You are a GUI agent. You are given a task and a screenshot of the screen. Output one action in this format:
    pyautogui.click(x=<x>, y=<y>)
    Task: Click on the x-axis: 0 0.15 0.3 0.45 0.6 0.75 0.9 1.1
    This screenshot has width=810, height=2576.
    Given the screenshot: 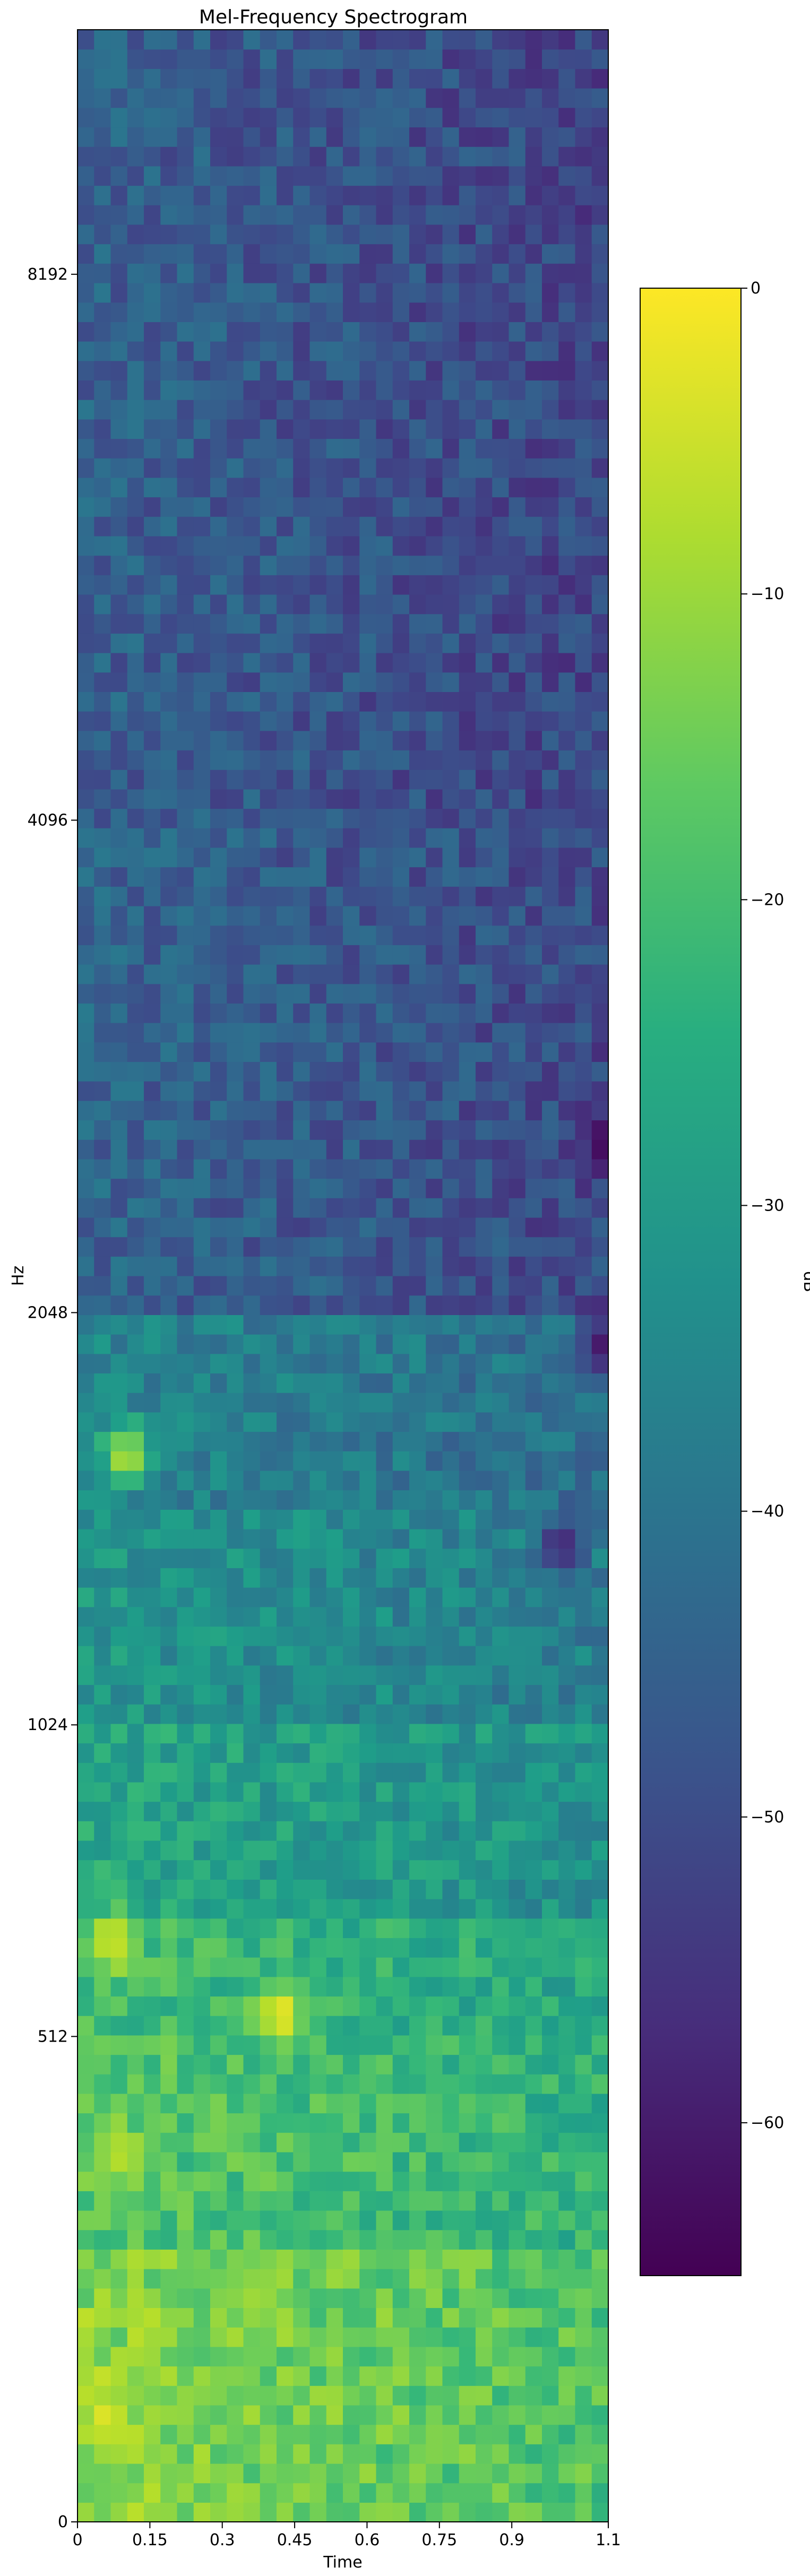 What is the action you would take?
    pyautogui.click(x=346, y=2535)
    